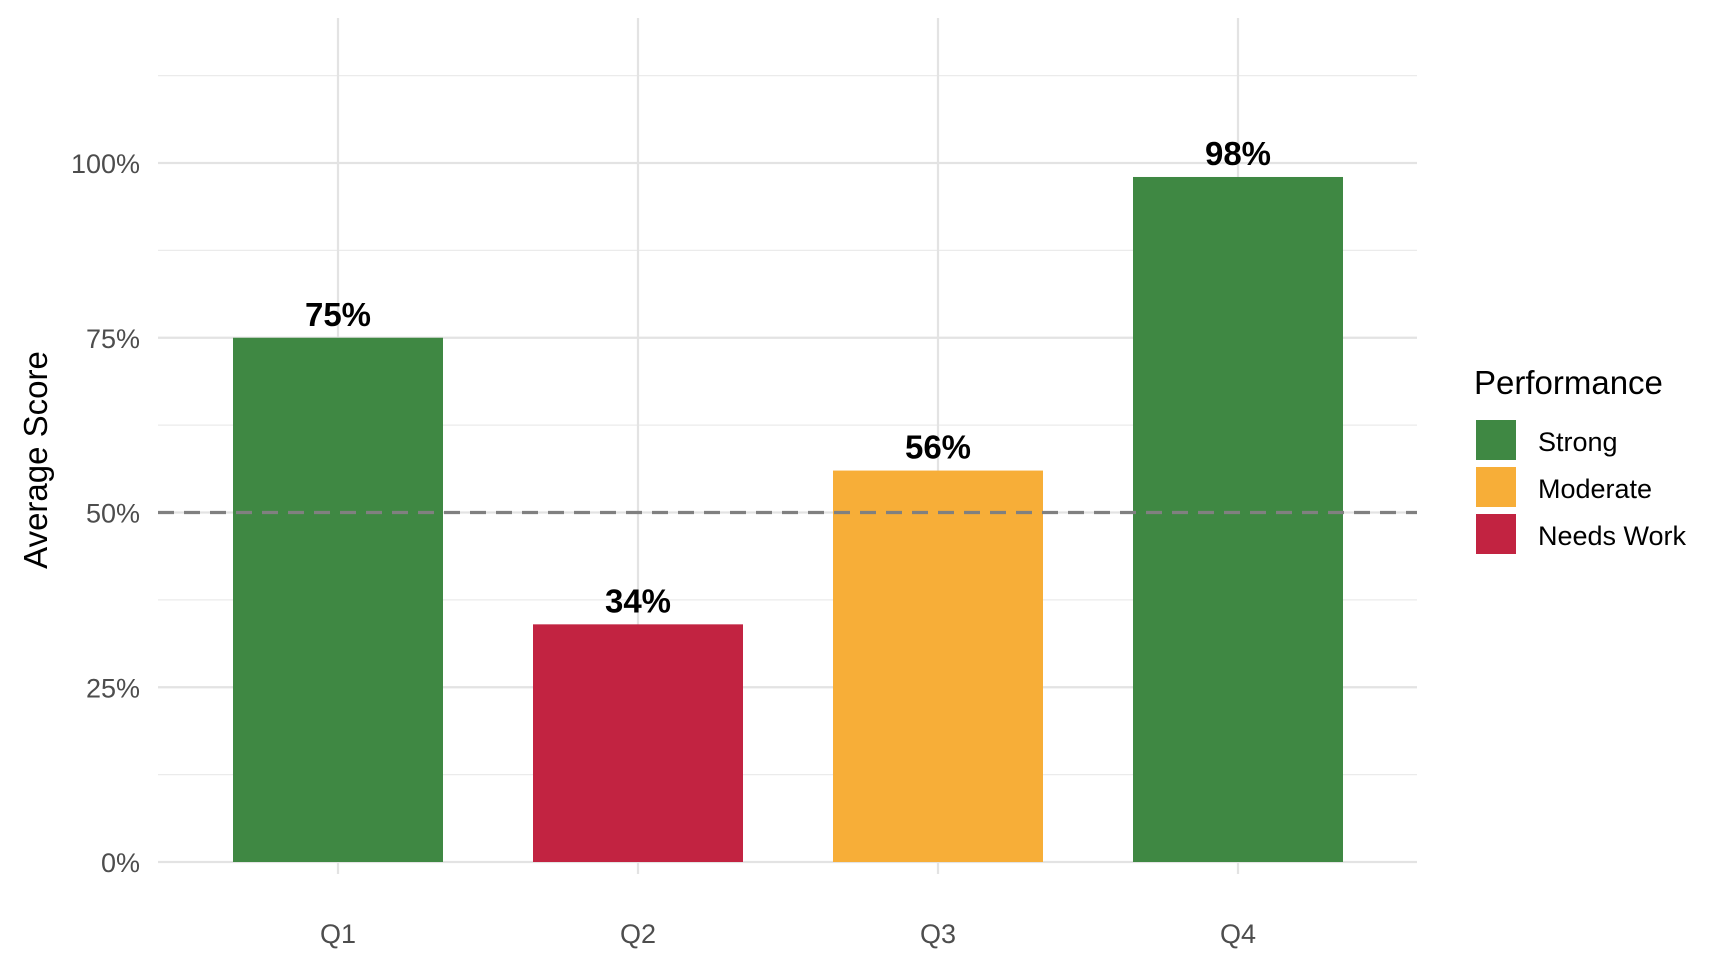  I want to click on bar-q2, so click(638, 743).